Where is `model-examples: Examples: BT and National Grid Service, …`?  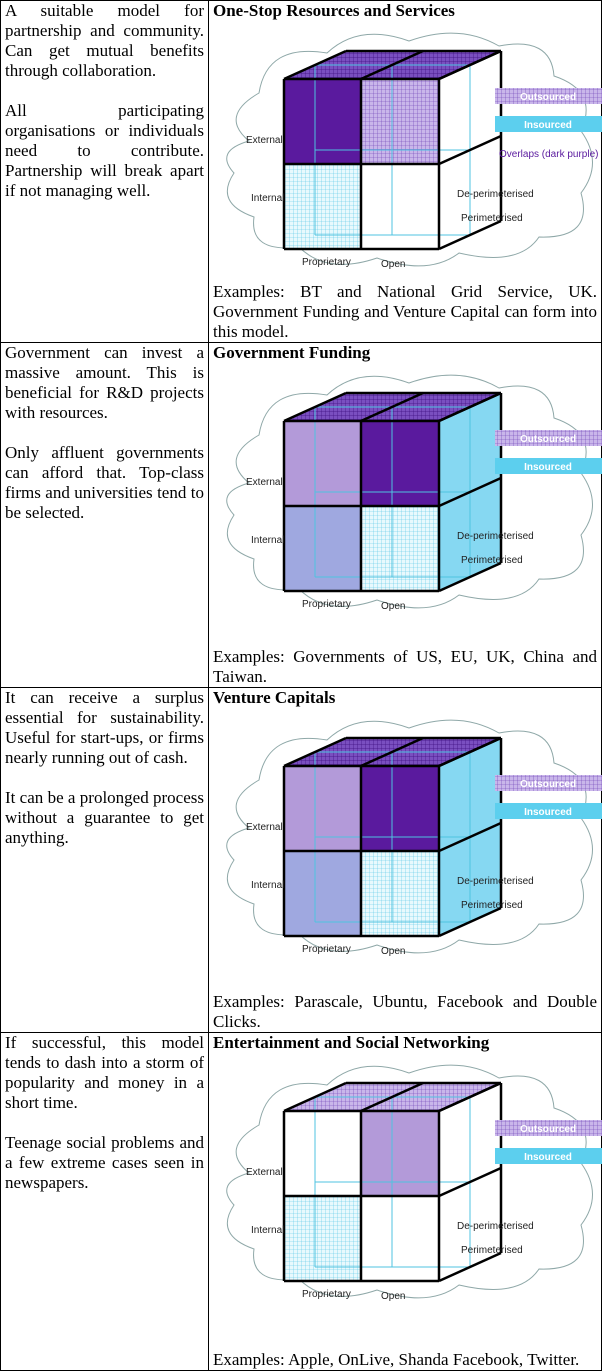 model-examples: Examples: BT and National Grid Service, … is located at coordinates (405, 311).